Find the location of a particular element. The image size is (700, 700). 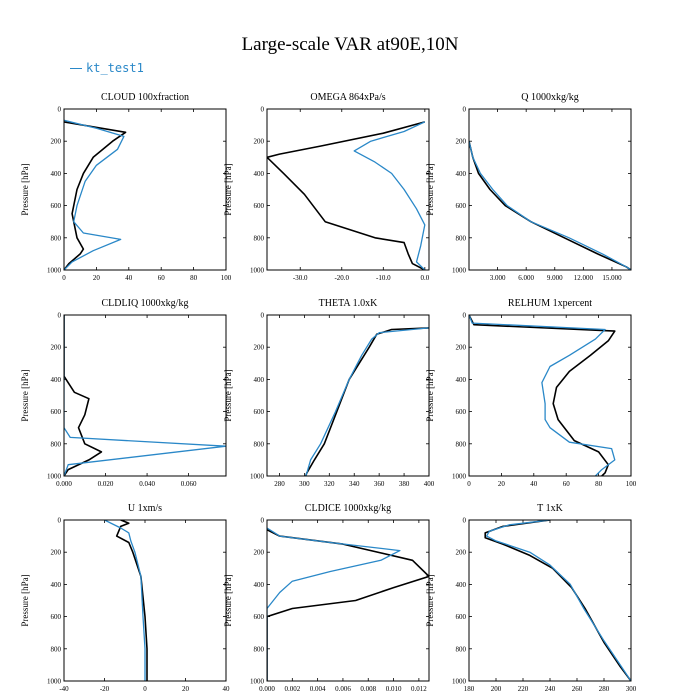

x-tick-label: 0.000 is located at coordinates (267, 689).